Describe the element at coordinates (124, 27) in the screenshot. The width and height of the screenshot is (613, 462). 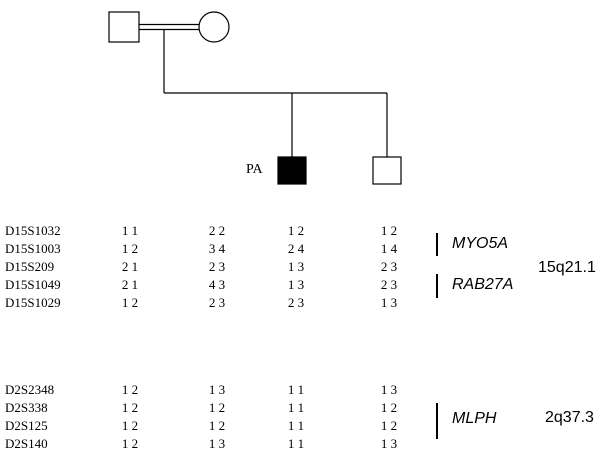
I see `father-symbol` at that location.